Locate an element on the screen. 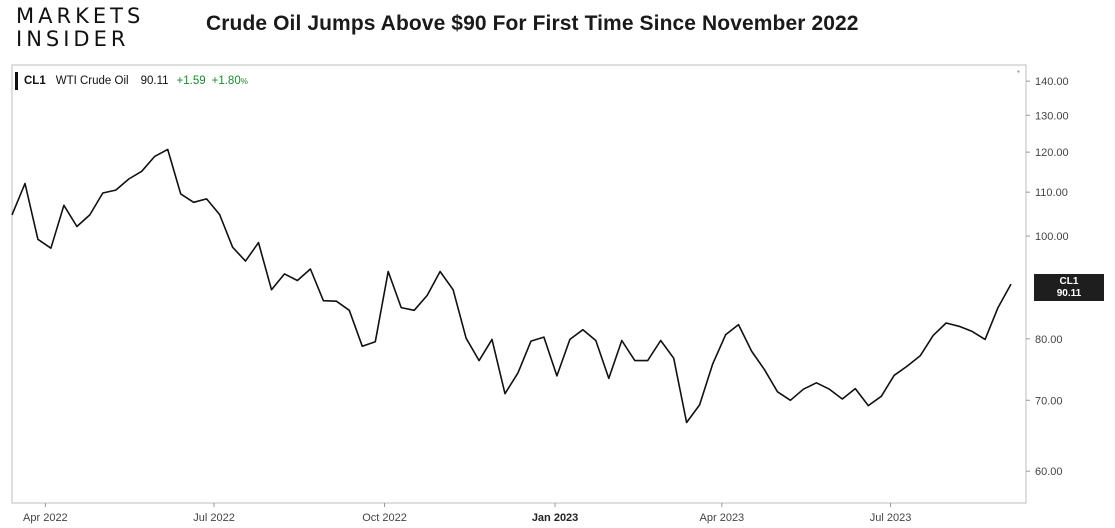 Image resolution: width=1115 pixels, height=528 pixels. logo-line-1: MARKETS is located at coordinates (80, 16).